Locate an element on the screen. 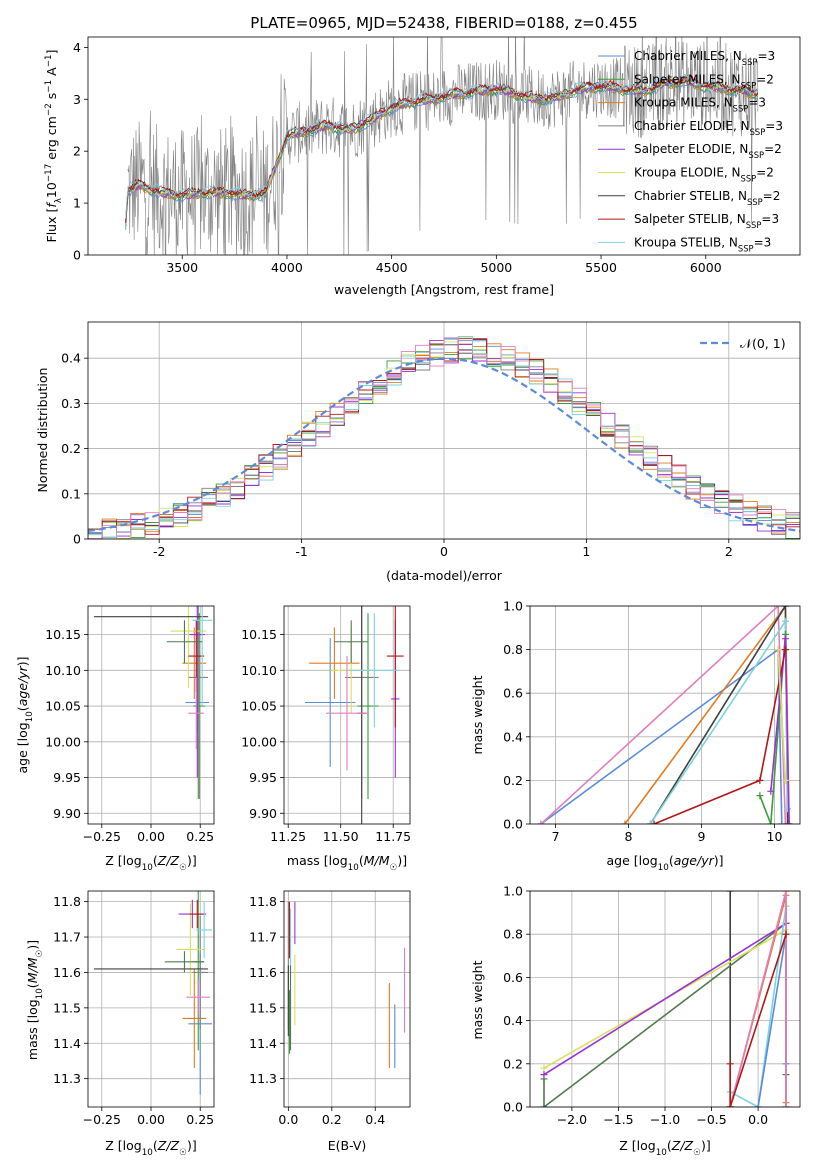 The height and width of the screenshot is (1174, 819). x-tick-label: 11.25 is located at coordinates (288, 836).